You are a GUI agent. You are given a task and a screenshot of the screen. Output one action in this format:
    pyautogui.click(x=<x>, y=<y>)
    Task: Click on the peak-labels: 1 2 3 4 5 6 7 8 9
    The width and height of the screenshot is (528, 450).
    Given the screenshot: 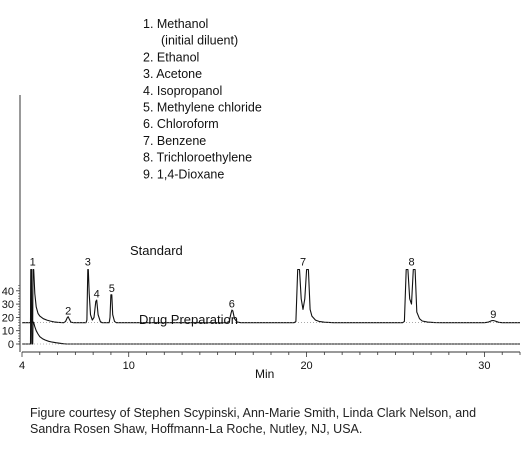 What is the action you would take?
    pyautogui.click(x=263, y=289)
    